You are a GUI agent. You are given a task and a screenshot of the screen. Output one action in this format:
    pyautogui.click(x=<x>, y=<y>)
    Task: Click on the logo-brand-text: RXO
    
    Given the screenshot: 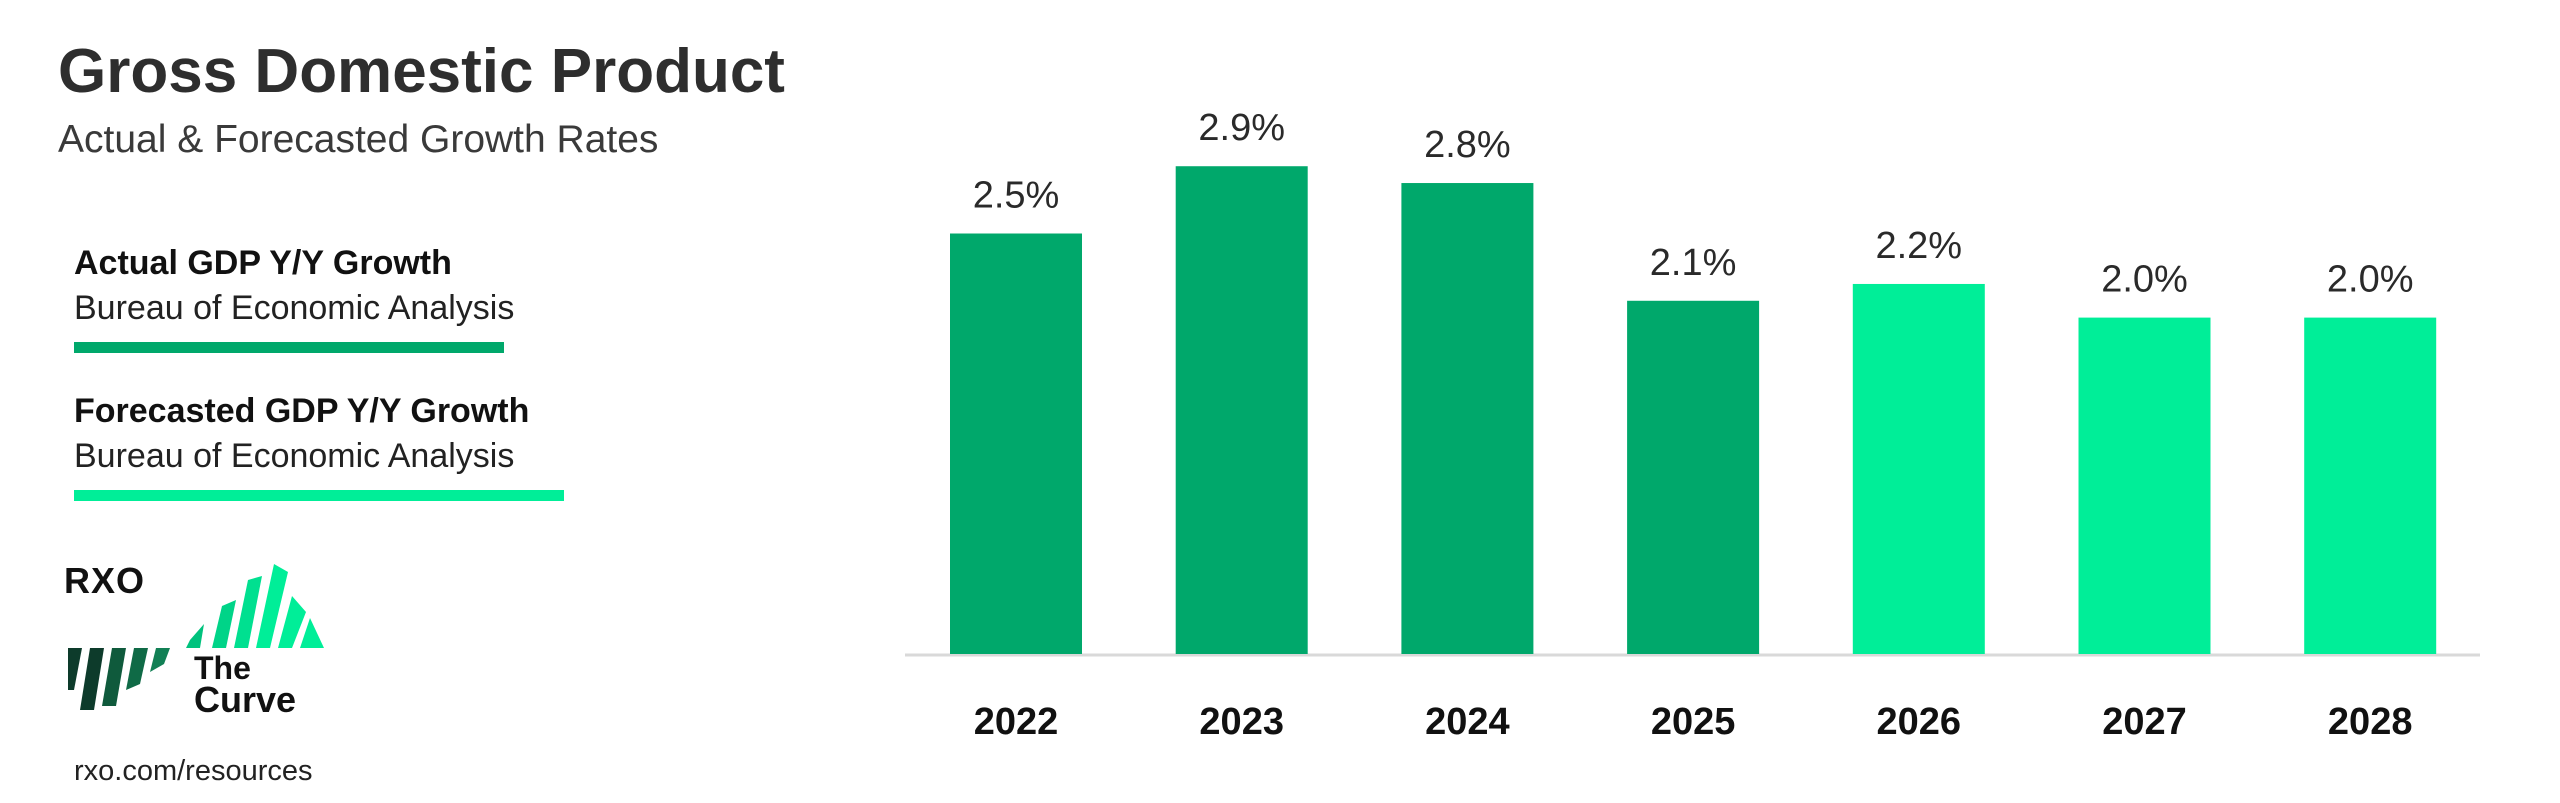 What is the action you would take?
    pyautogui.click(x=105, y=580)
    